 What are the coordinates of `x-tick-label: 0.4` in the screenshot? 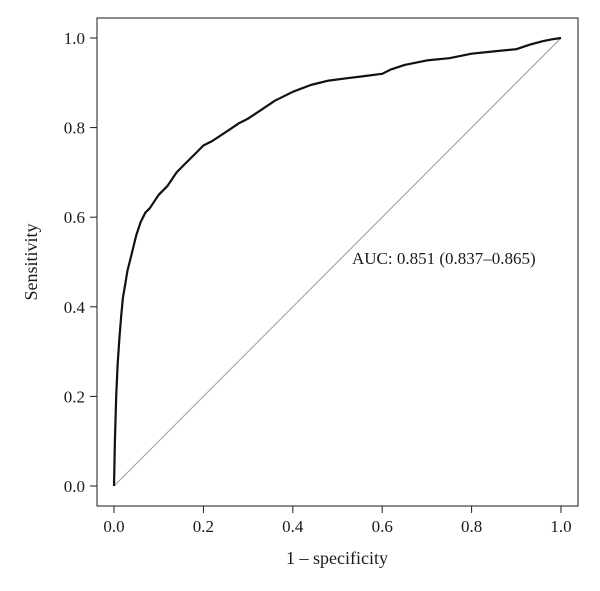 It's located at (293, 526).